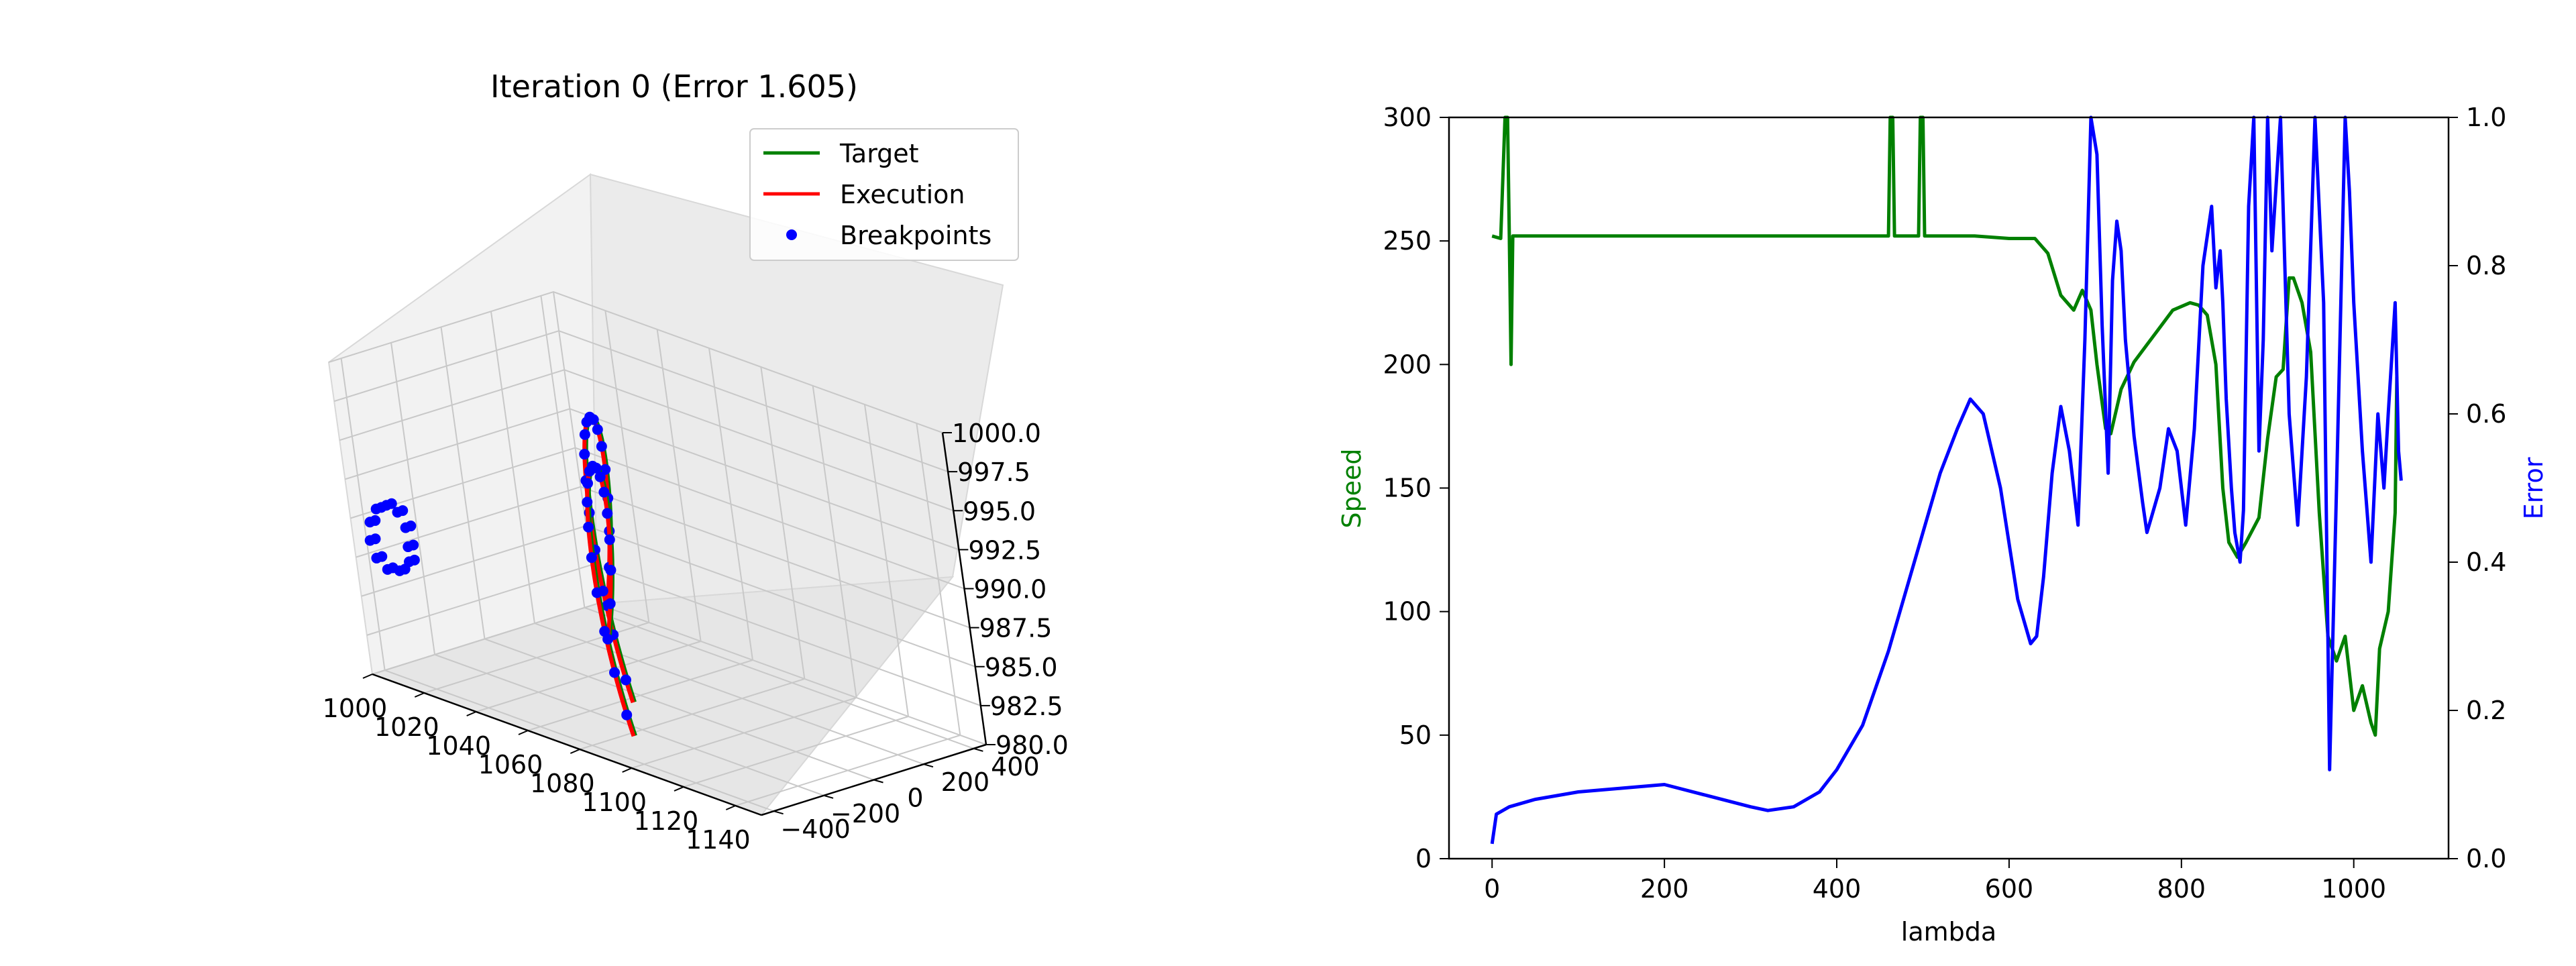 This screenshot has width=2576, height=966. Describe the element at coordinates (2486, 710) in the screenshot. I see `y-right-tick-label: 0.2` at that location.